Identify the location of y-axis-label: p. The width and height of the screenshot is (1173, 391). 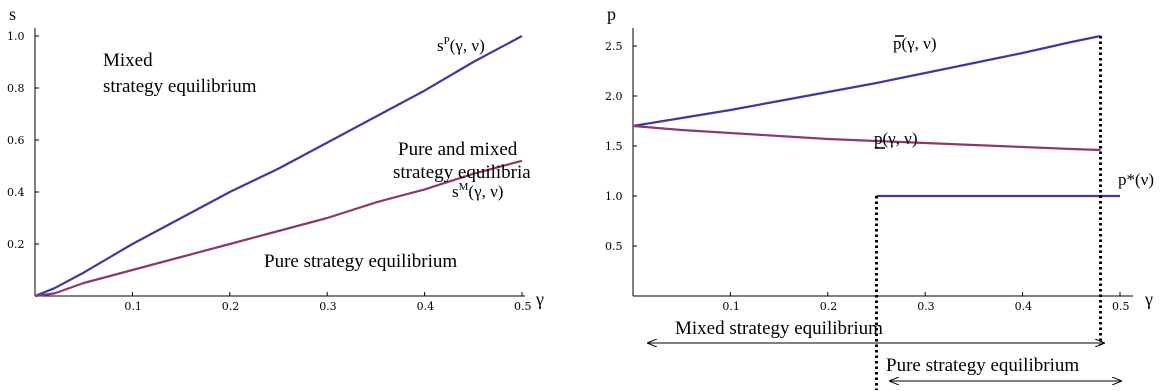
(611, 14).